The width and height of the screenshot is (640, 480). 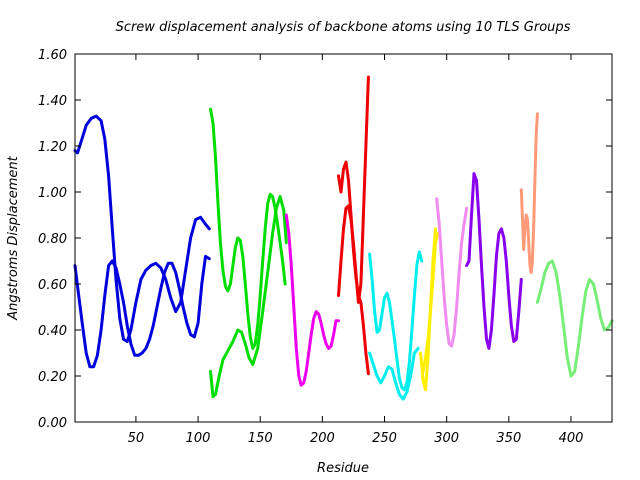 I want to click on y-tick-label: 1.00, so click(x=52, y=193).